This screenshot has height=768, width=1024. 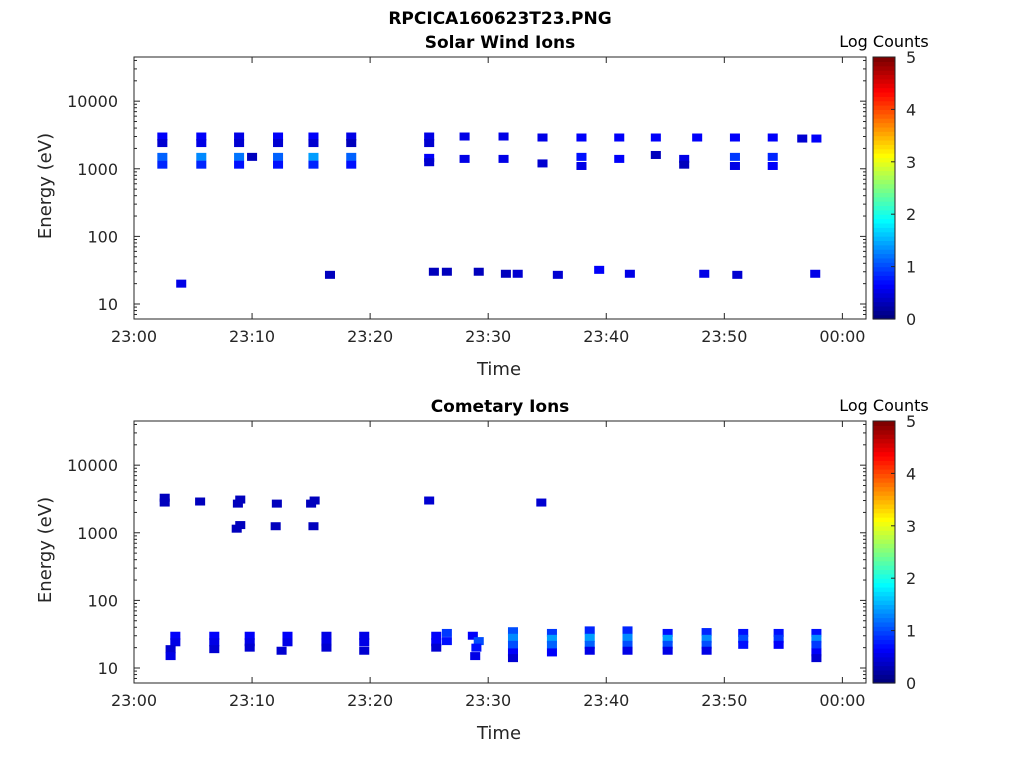 I want to click on x-tick-label: 23:40, so click(x=606, y=336).